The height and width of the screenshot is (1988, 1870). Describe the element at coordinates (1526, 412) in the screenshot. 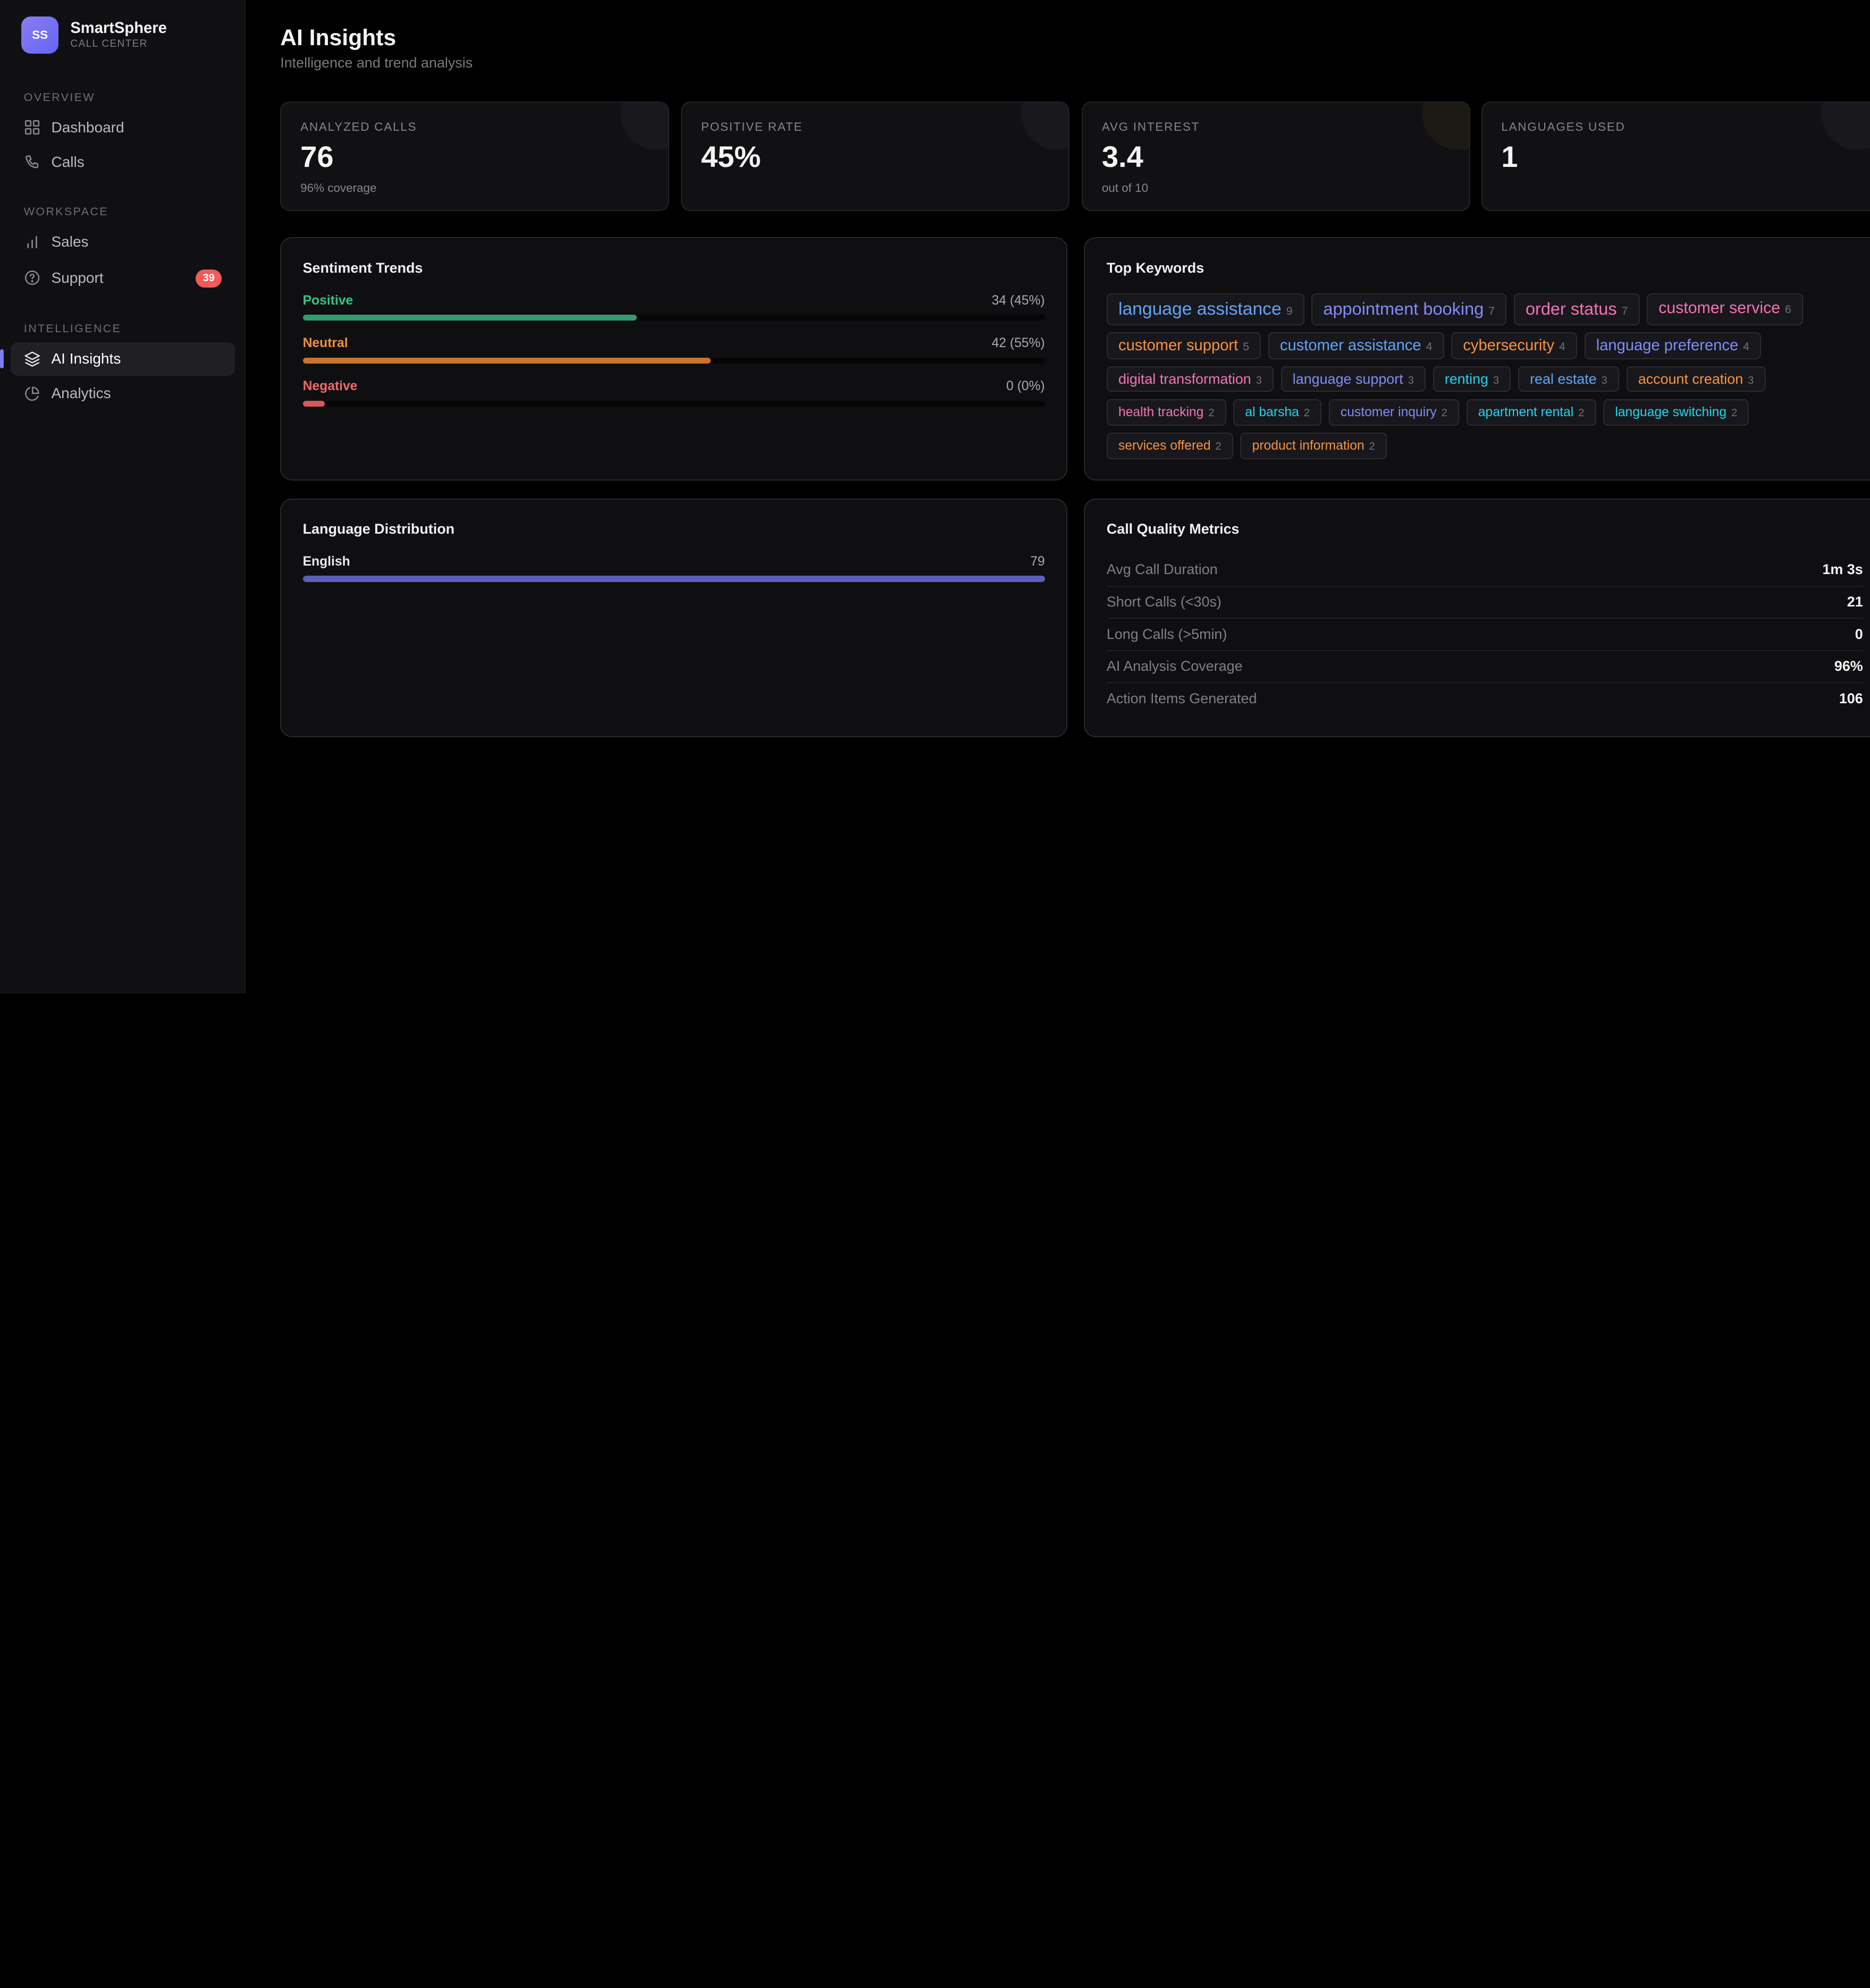

I see `keyword-text: apartment rental` at that location.